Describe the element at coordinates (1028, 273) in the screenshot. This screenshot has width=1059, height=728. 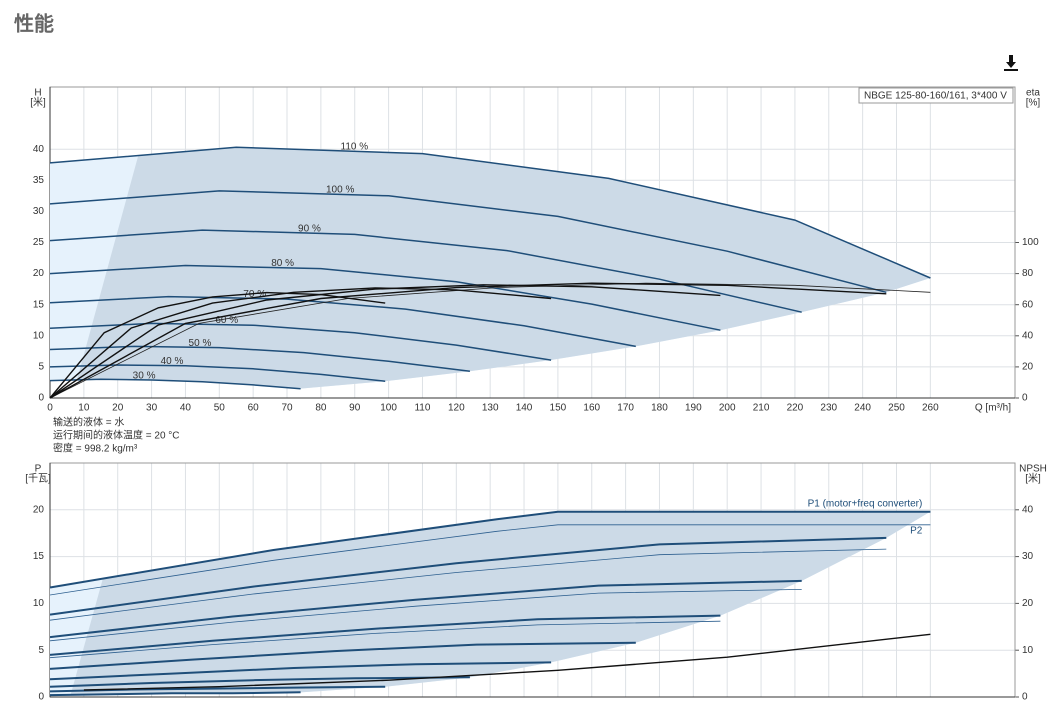
I see `y2-tick-label: 80` at that location.